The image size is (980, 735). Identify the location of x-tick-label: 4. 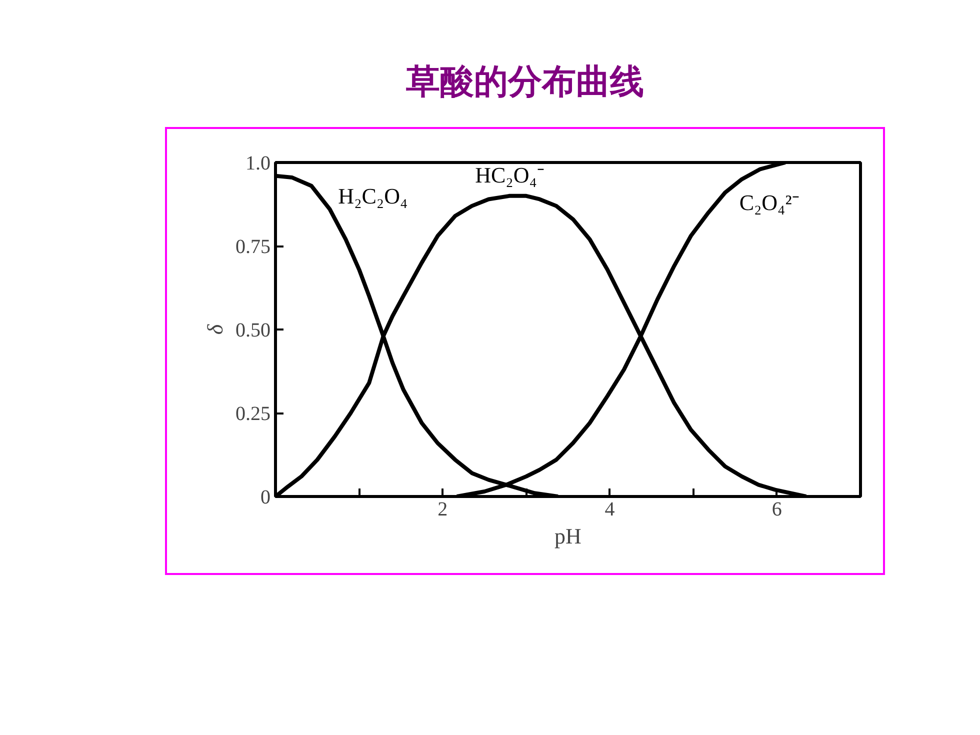
(609, 509).